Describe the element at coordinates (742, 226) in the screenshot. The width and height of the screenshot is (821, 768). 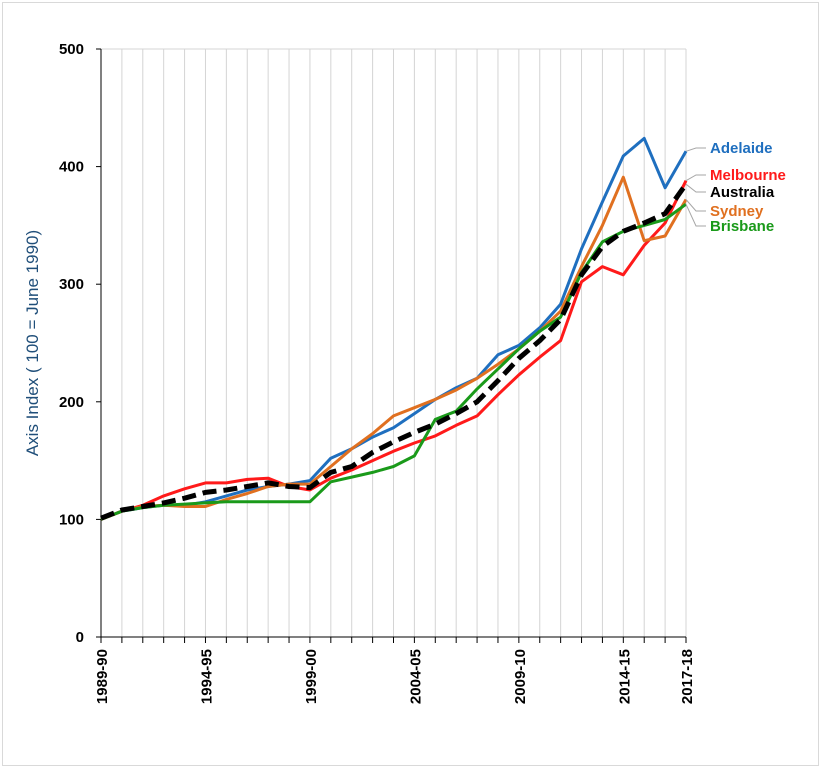
I see `series-label-brisbane: Brisbane` at that location.